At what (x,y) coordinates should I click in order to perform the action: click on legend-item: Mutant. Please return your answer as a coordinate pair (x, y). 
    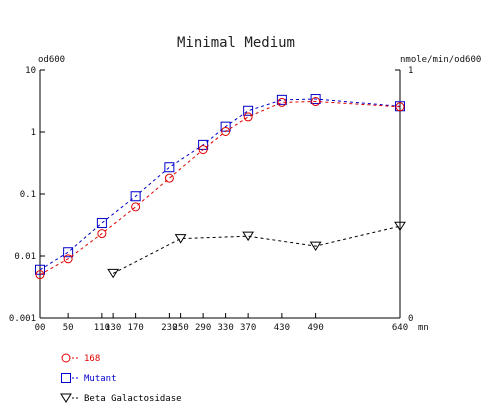
    Looking at the image, I should click on (89, 378).